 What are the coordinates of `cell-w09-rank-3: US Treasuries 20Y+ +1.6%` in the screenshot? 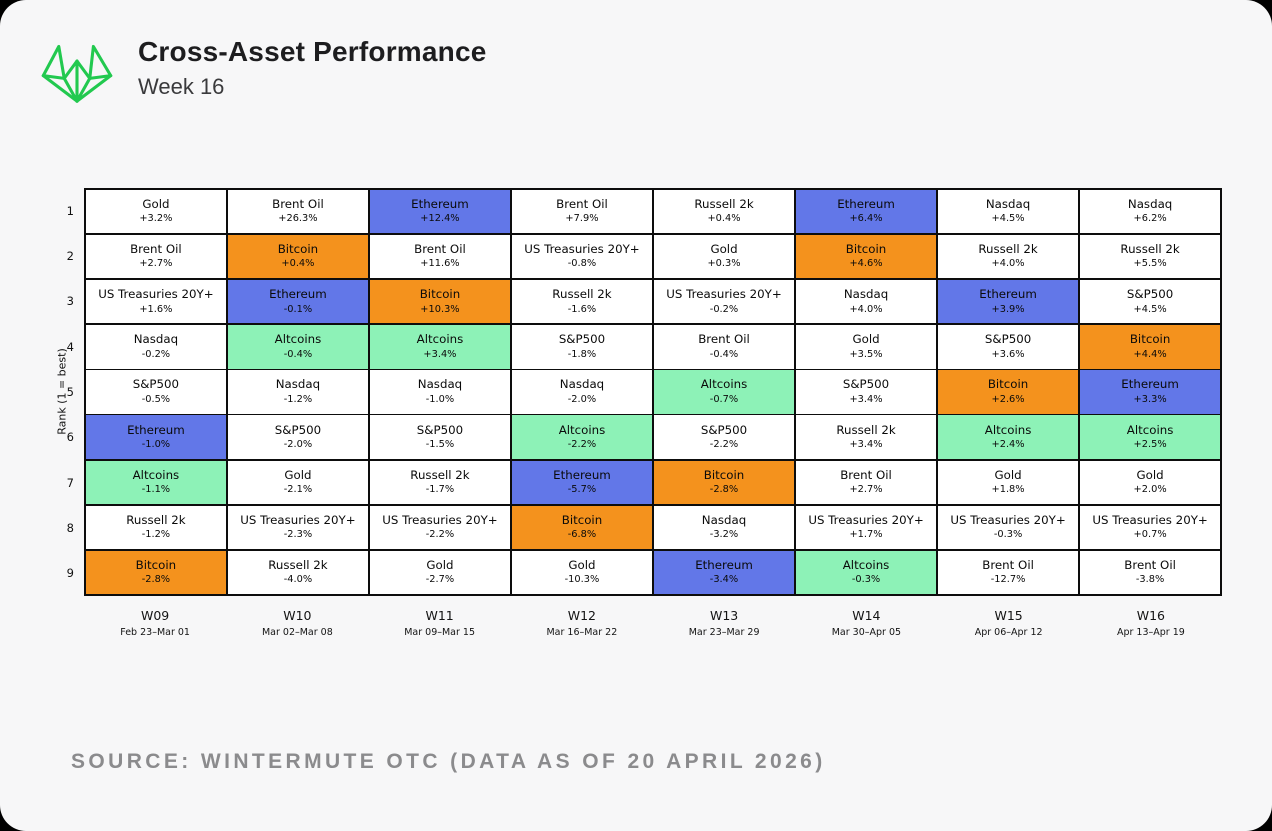 It's located at (156, 302).